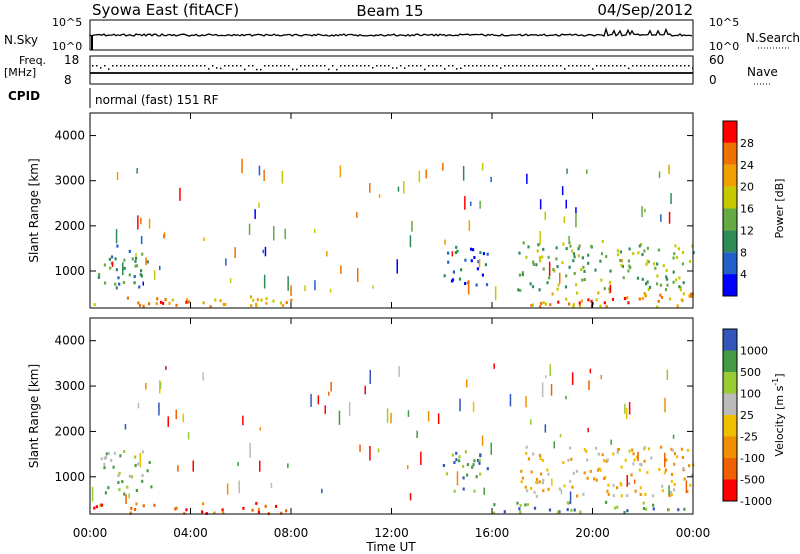  I want to click on y-tick-label: 2000, so click(69, 226).